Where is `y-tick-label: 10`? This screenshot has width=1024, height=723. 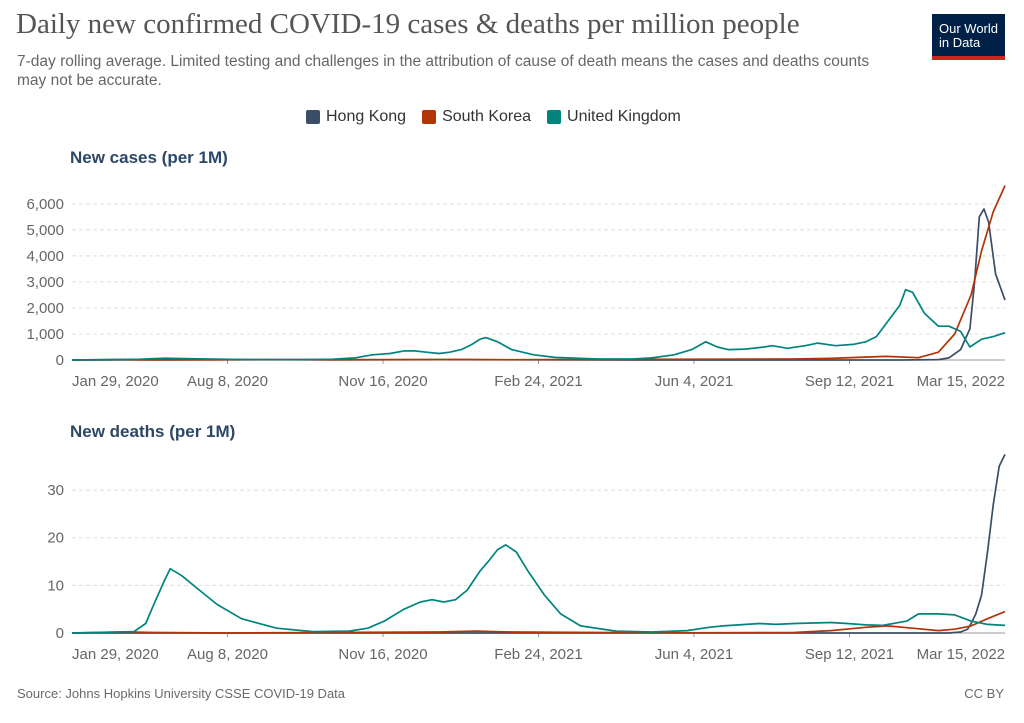
y-tick-label: 10 is located at coordinates (55, 585).